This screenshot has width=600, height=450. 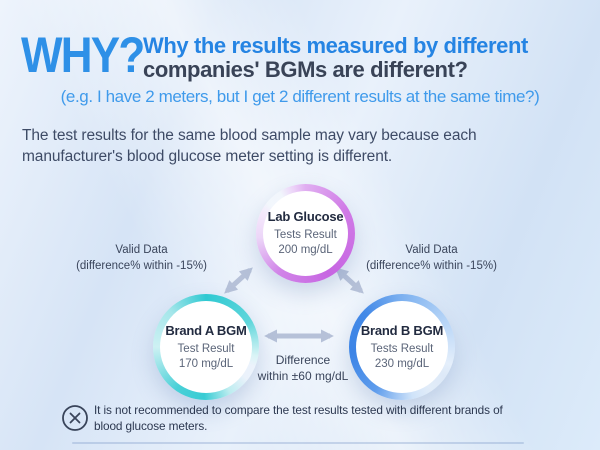 I want to click on node-result-value: 200 mg/dL, so click(x=305, y=250).